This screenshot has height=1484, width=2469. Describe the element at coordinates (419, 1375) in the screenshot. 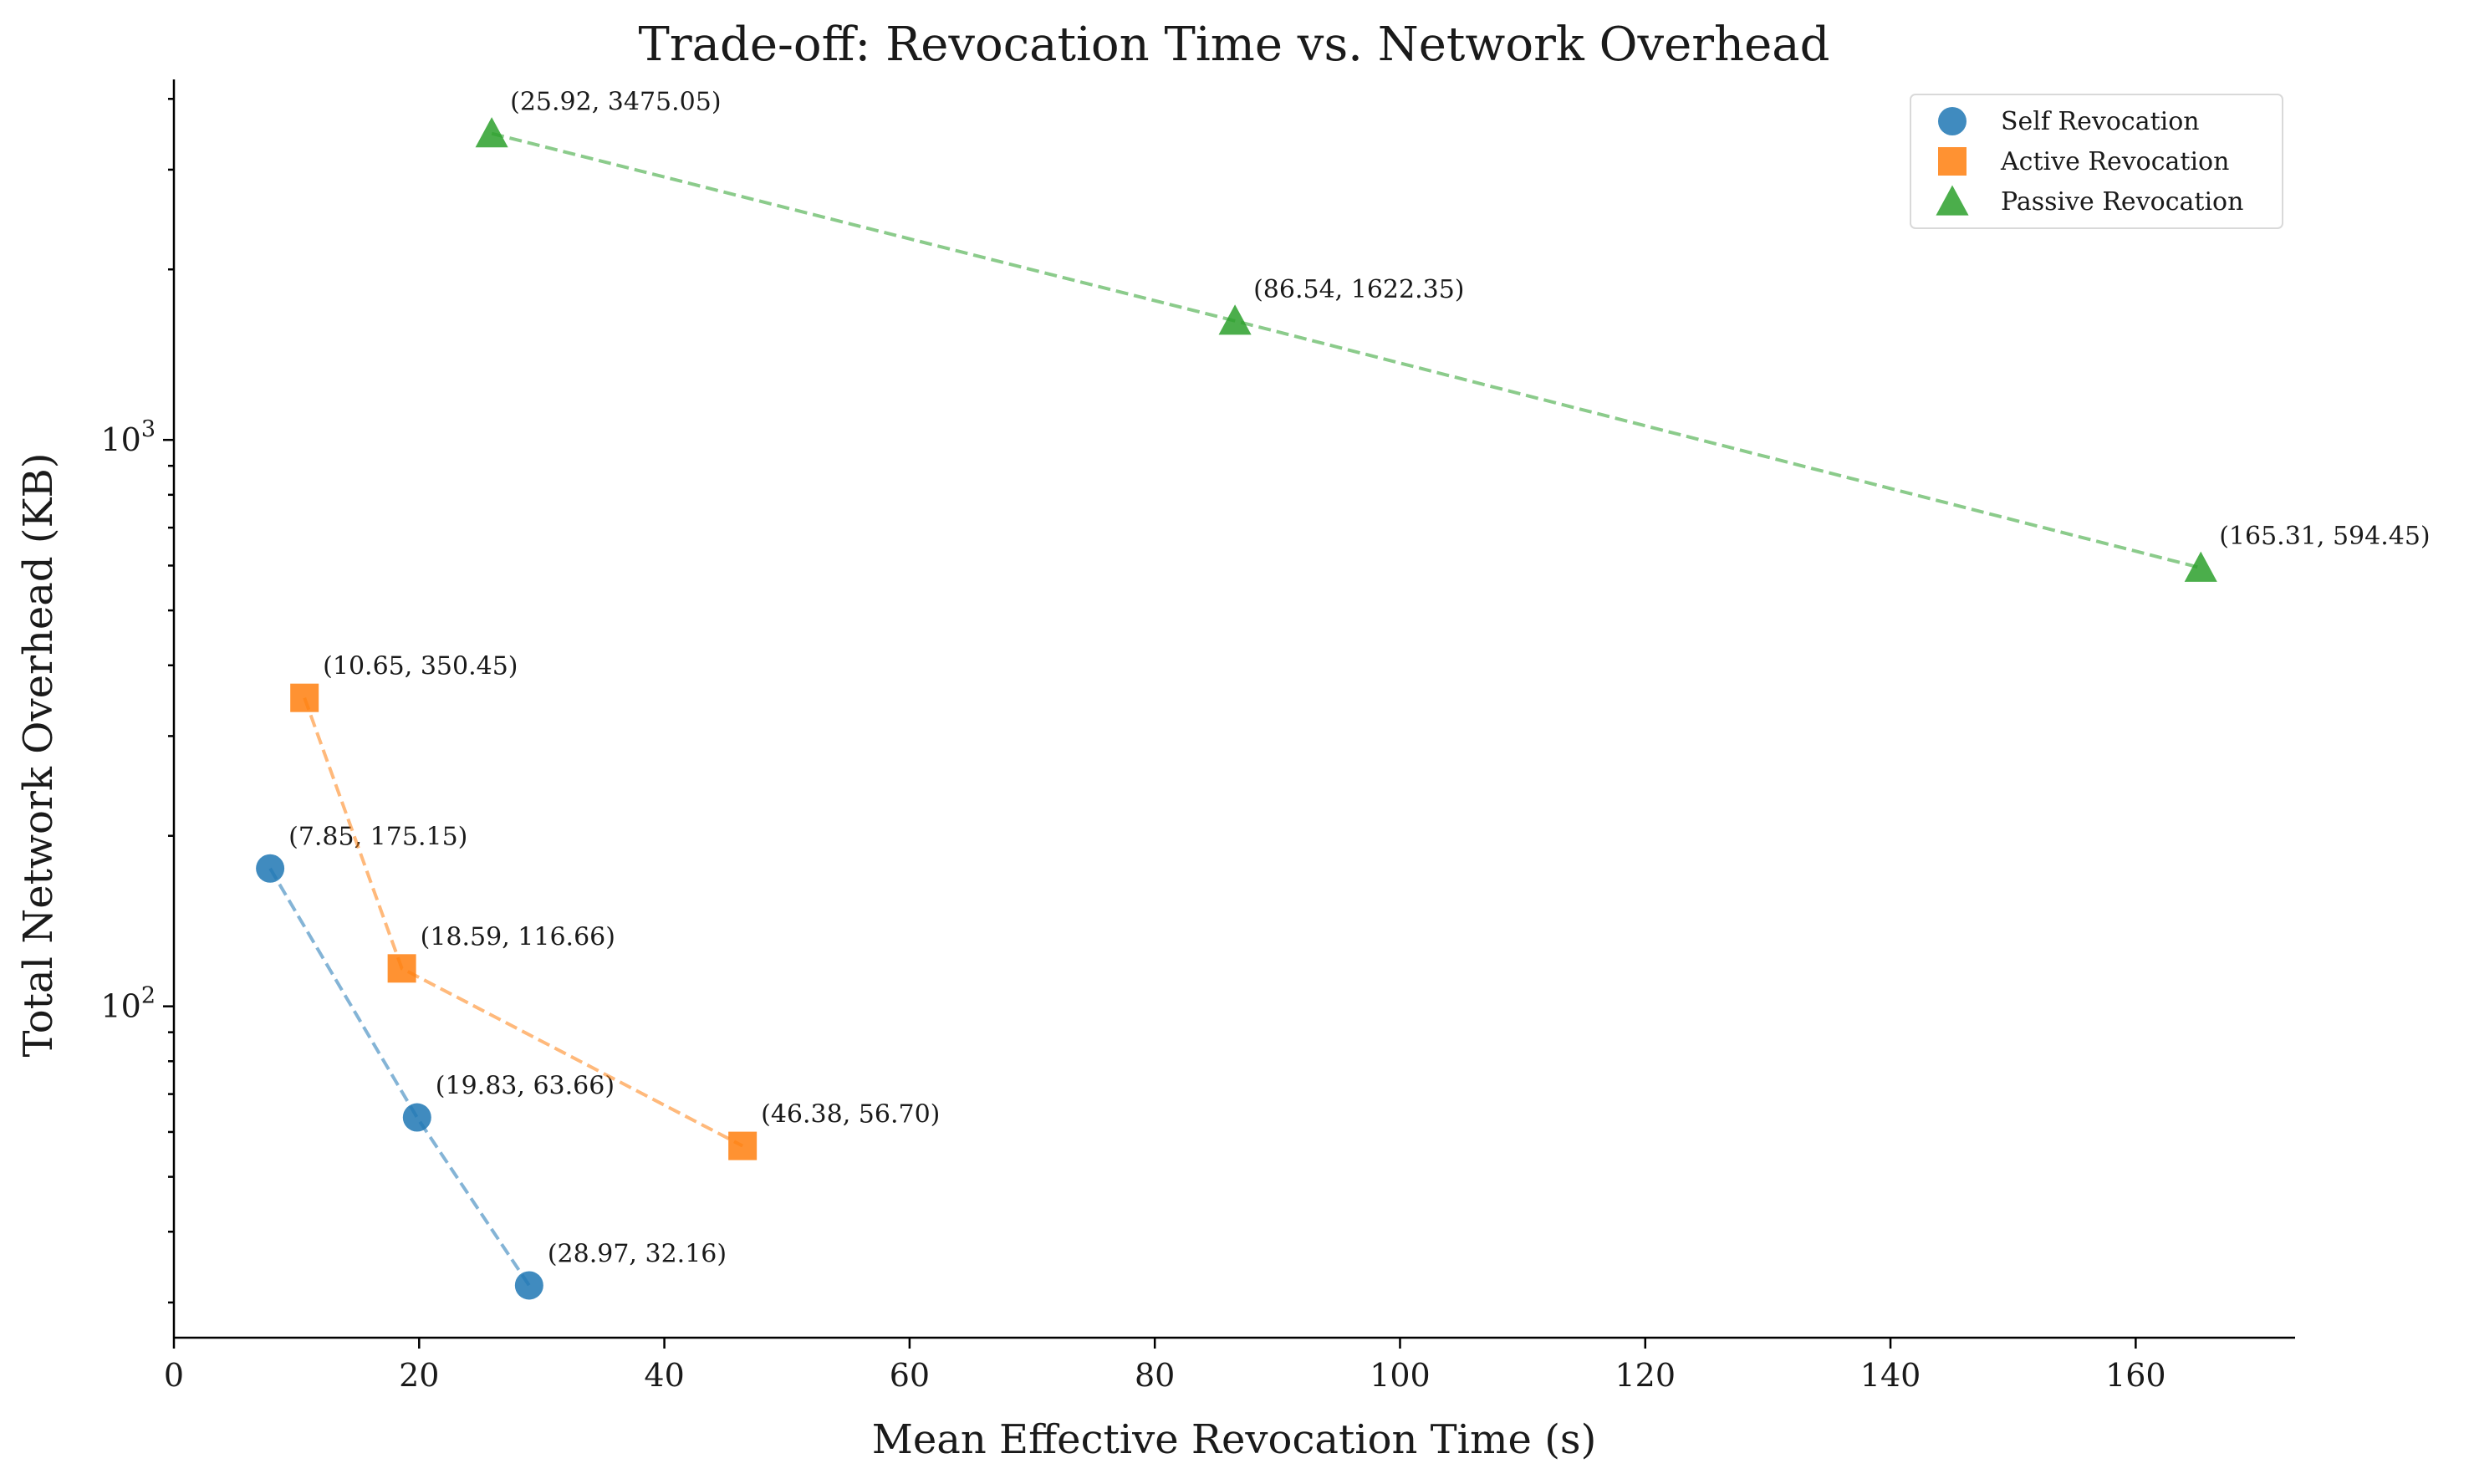

I see `x-tick-label: 20` at that location.